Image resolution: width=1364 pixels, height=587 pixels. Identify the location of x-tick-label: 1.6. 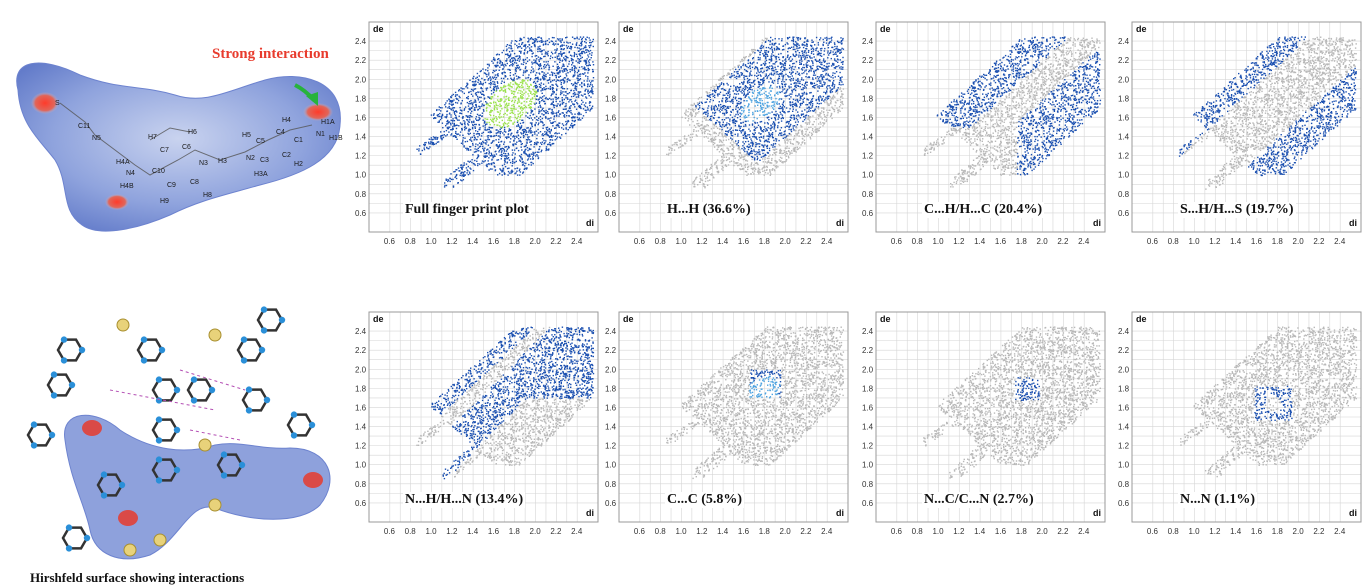
(494, 241).